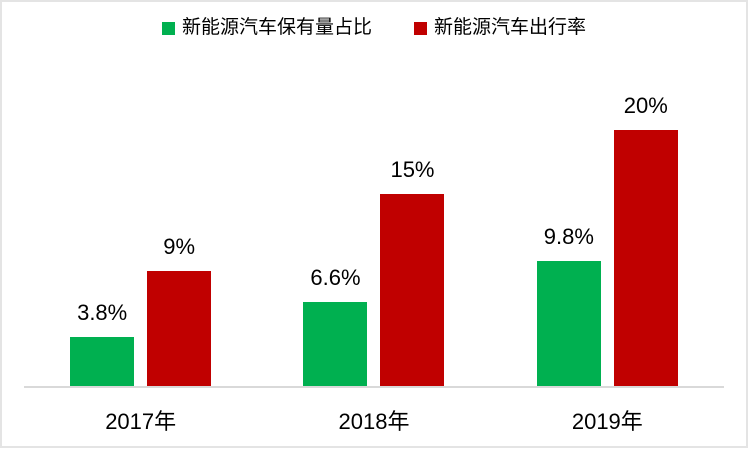 Image resolution: width=752 pixels, height=452 pixels. Describe the element at coordinates (645, 258) in the screenshot. I see `bar-2019-travel` at that location.